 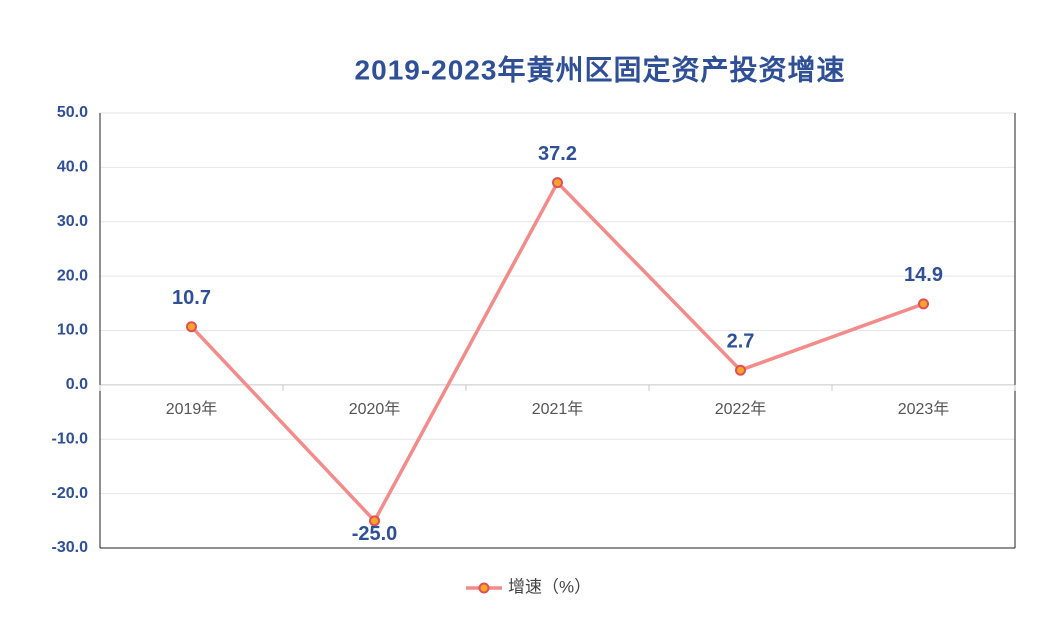 What do you see at coordinates (558, 409) in the screenshot?
I see `x-tick-label: 2021年` at bounding box center [558, 409].